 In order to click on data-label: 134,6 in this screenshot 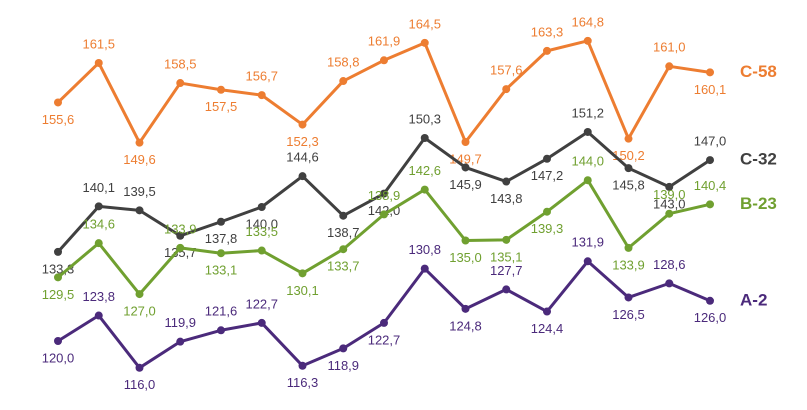, I will do `click(98, 224)`.